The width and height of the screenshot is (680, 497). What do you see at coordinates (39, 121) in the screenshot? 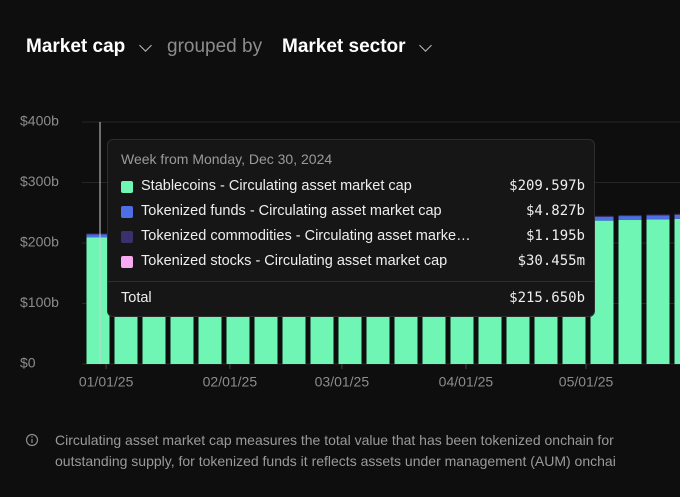
I see `y-tick-label: $400b` at bounding box center [39, 121].